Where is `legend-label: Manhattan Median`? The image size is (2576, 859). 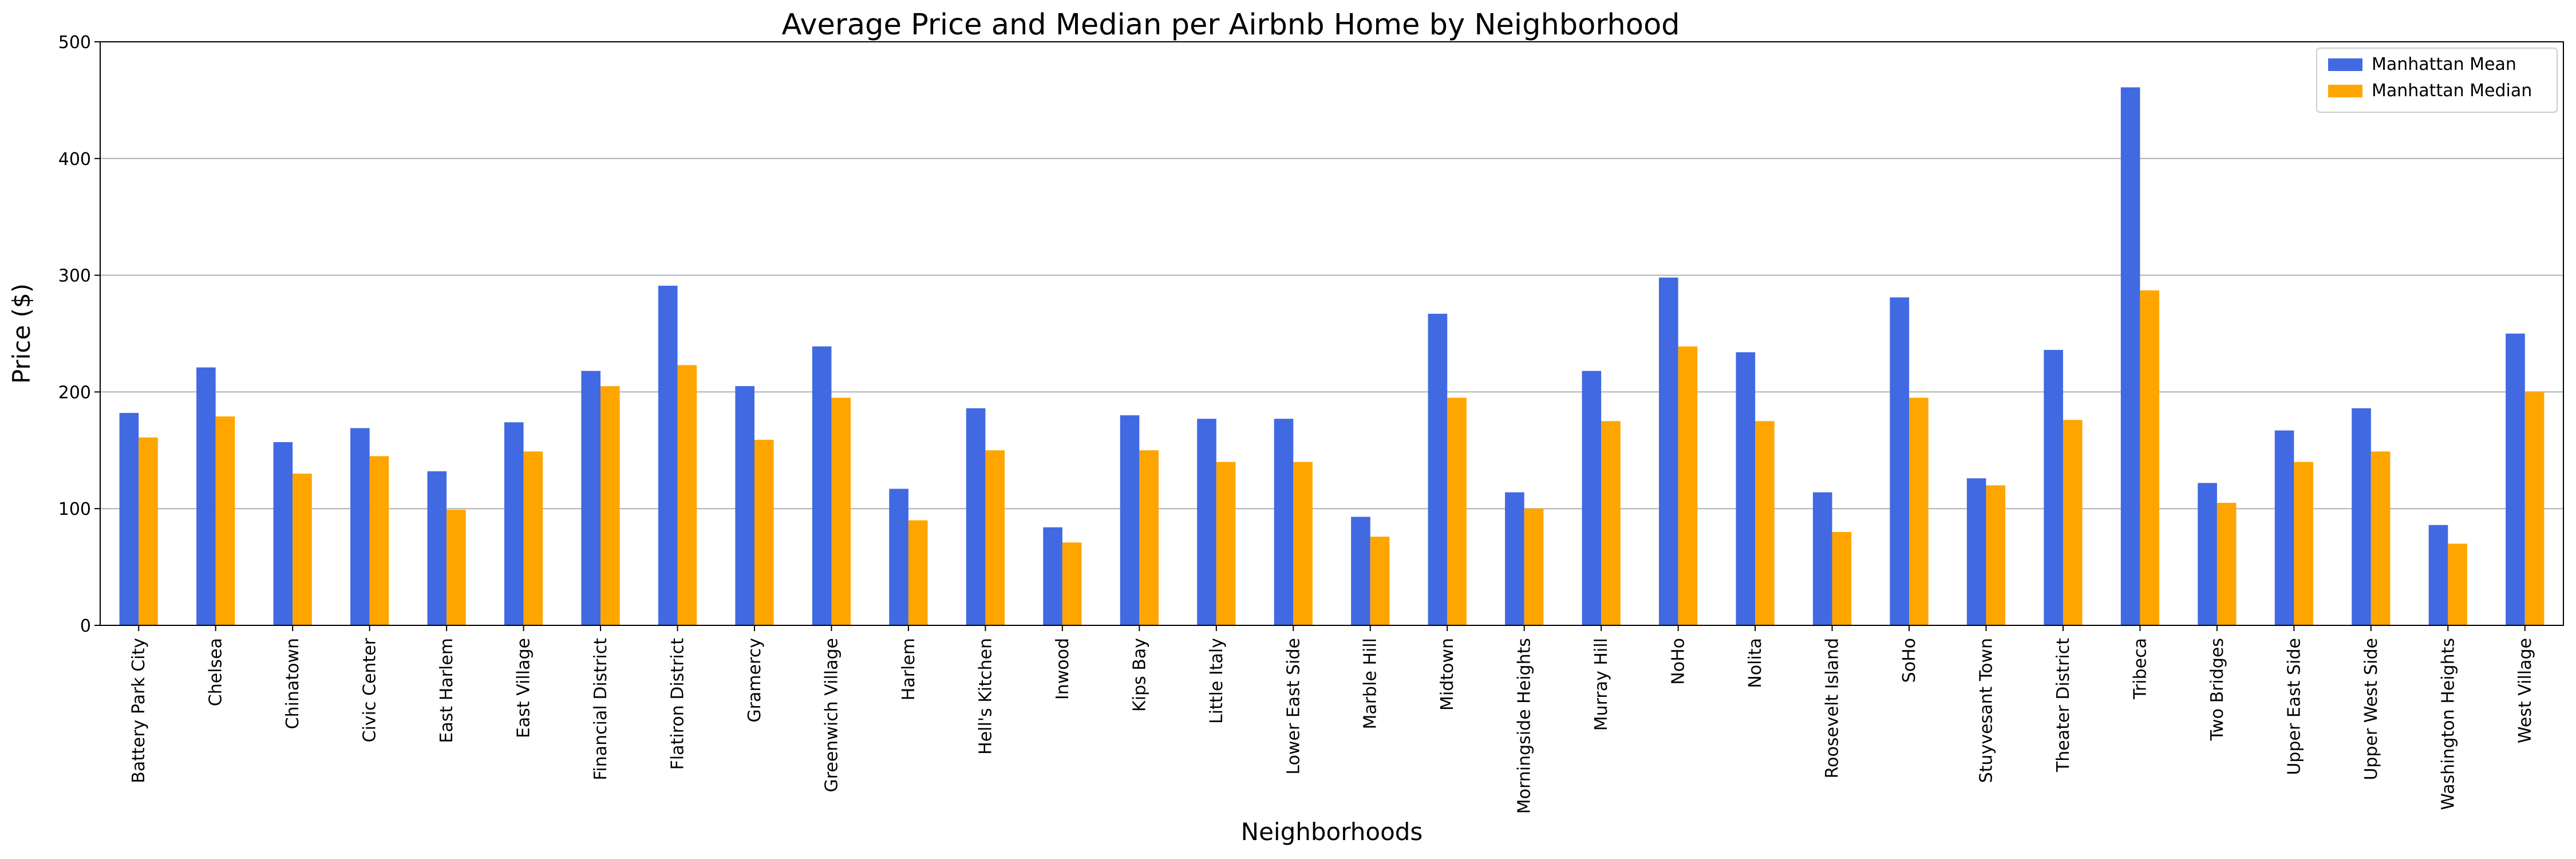 legend-label: Manhattan Median is located at coordinates (2452, 91).